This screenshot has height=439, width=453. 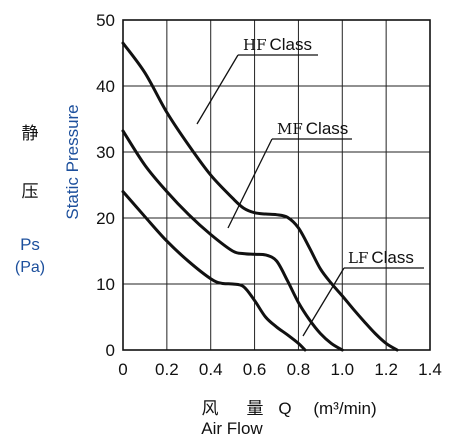 What do you see at coordinates (167, 369) in the screenshot?
I see `x-tick-label: 0.2` at bounding box center [167, 369].